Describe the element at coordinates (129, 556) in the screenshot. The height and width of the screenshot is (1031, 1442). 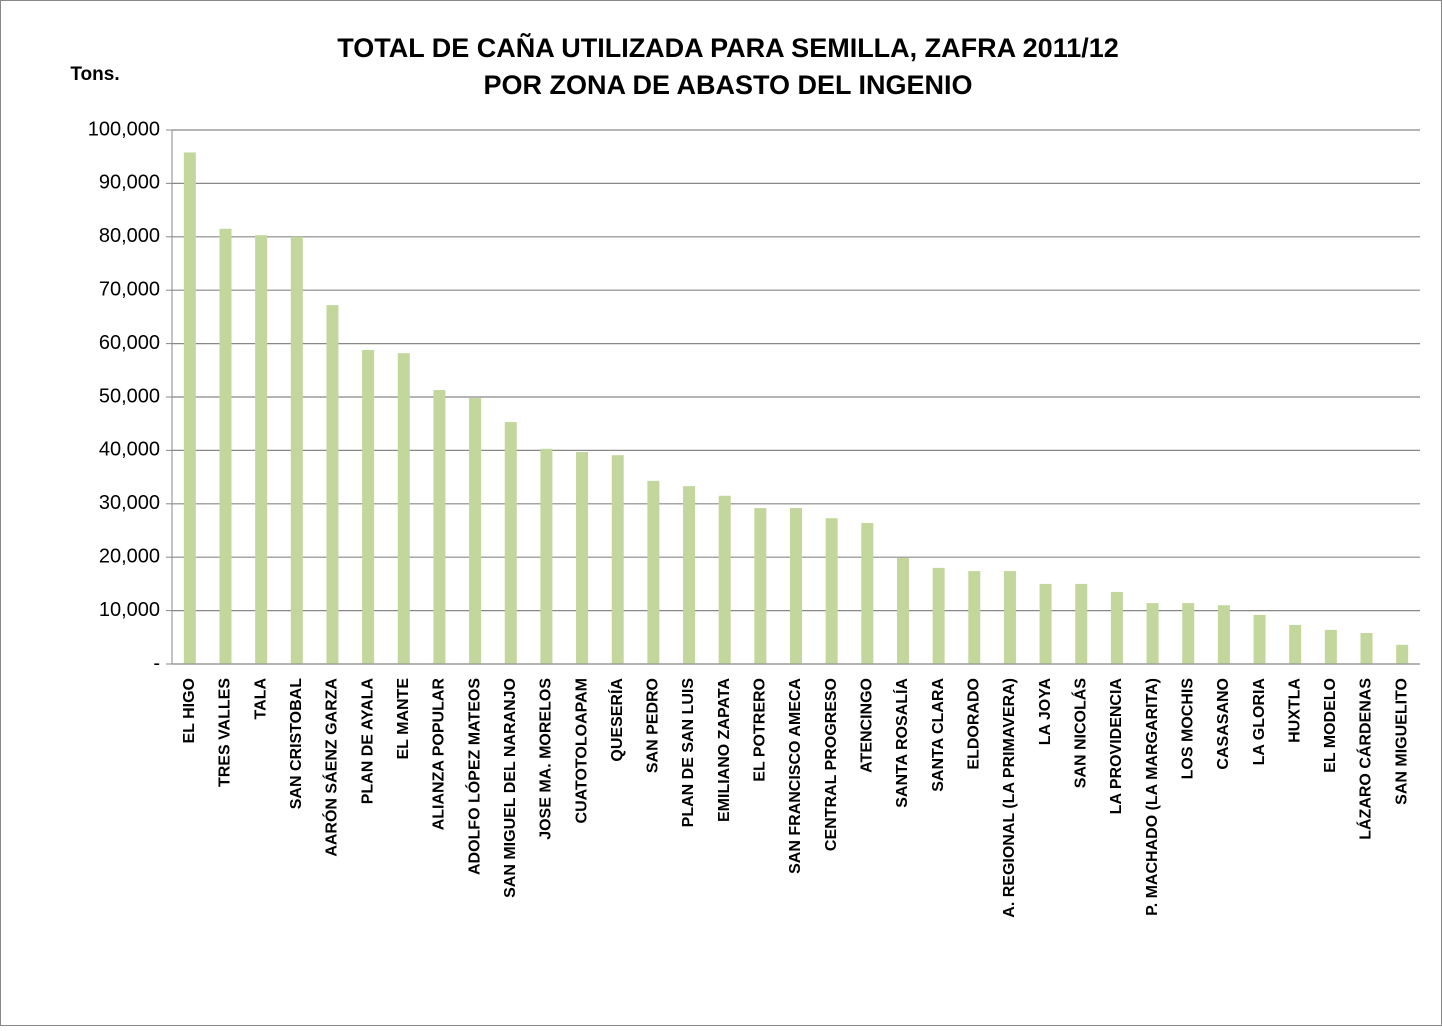
I see `y-tick-label: 20,000` at that location.